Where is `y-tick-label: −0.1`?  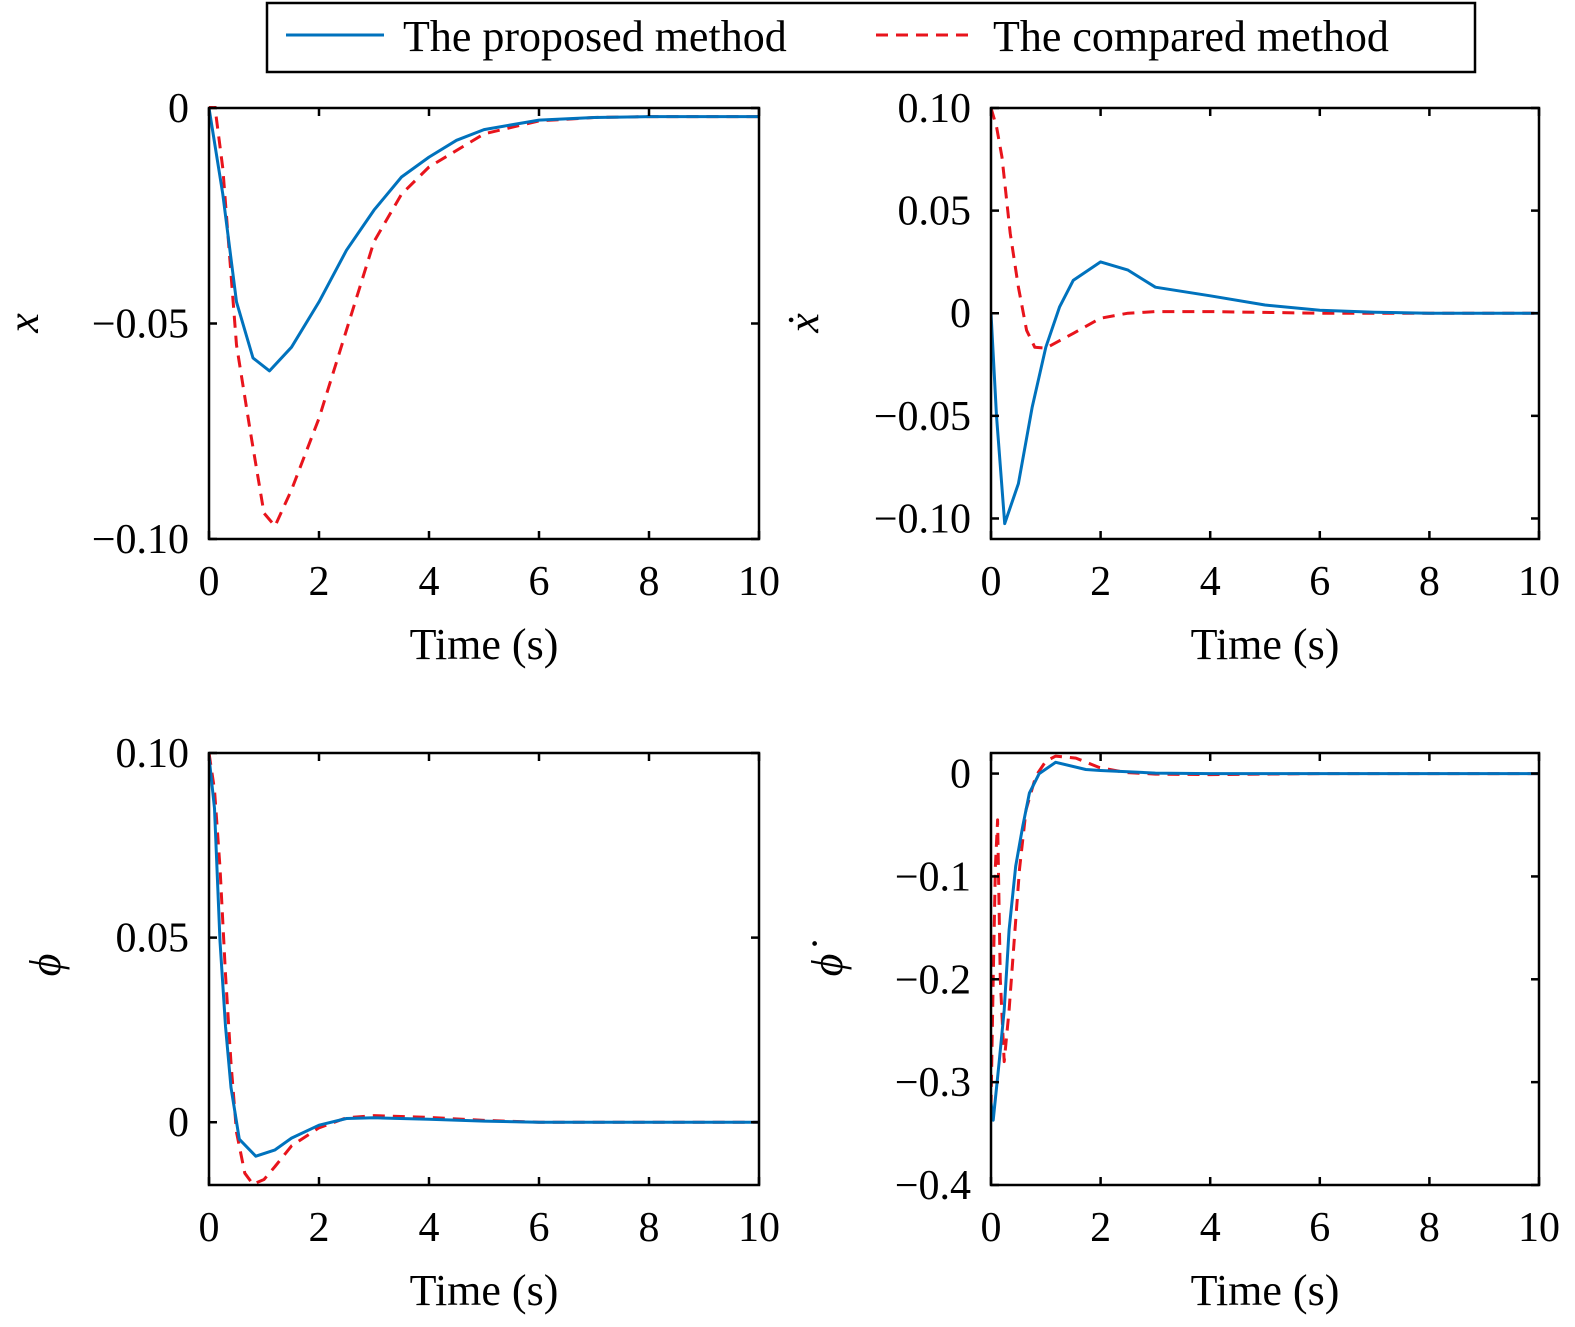
y-tick-label: −0.1 is located at coordinates (933, 877).